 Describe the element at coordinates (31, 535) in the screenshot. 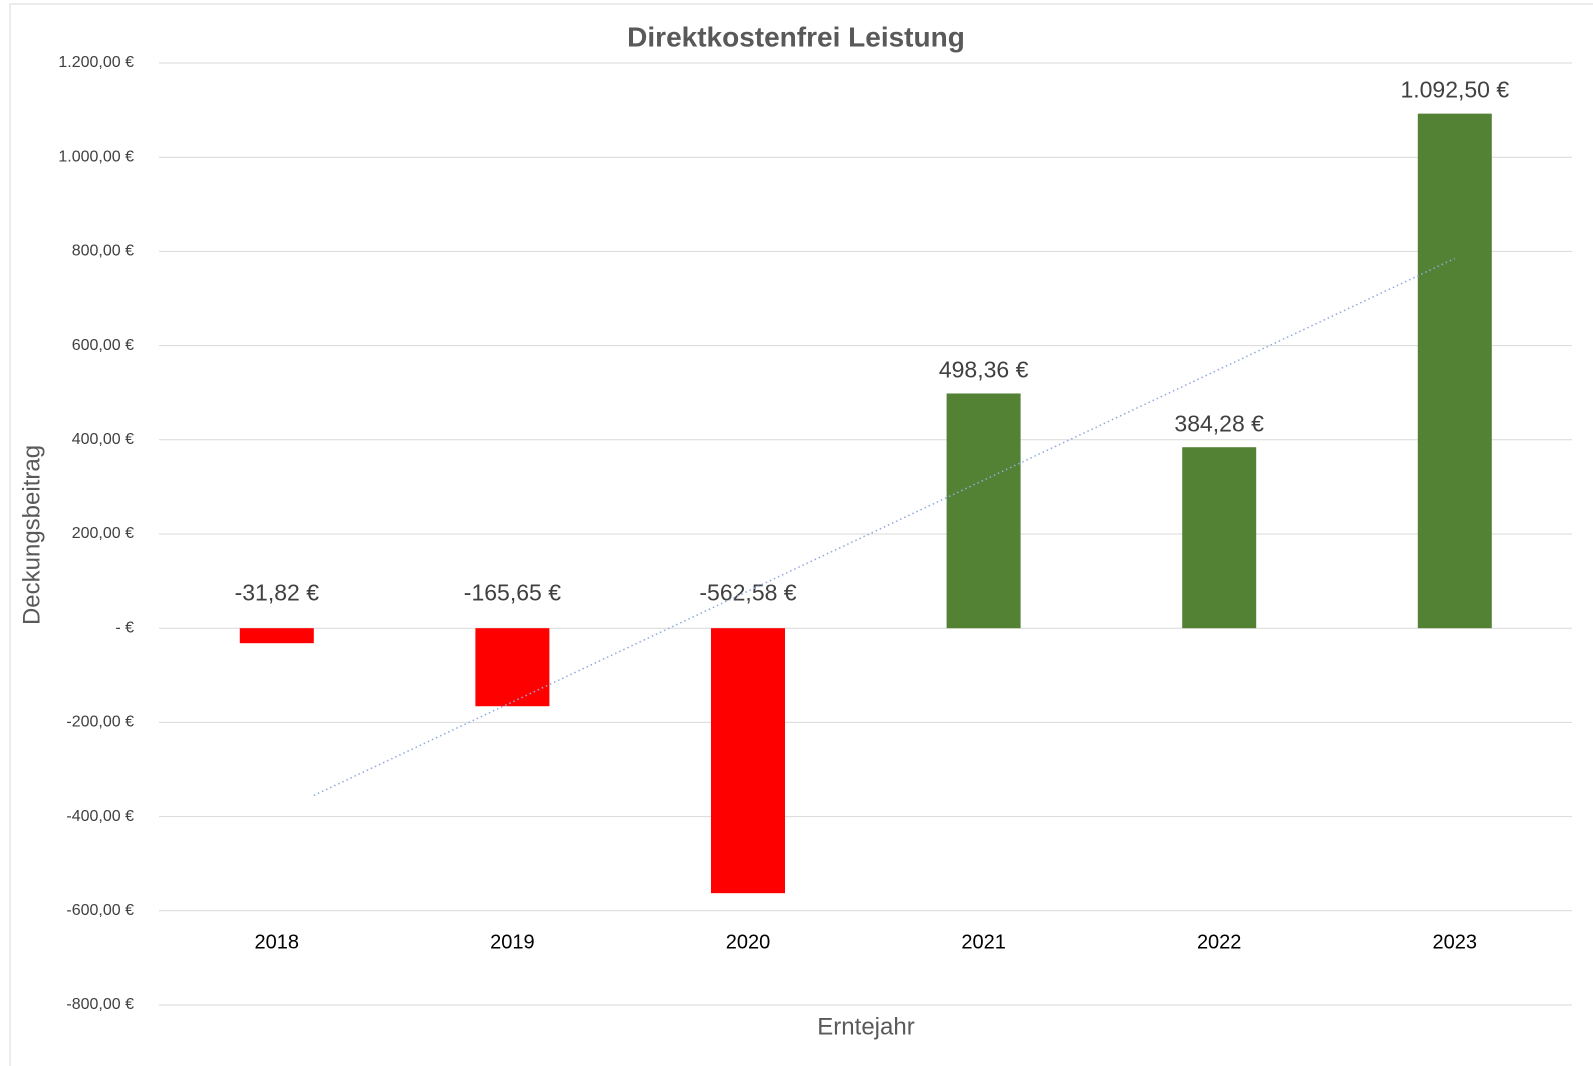

I see `y-axis-title: Deckungsbeitrag` at that location.